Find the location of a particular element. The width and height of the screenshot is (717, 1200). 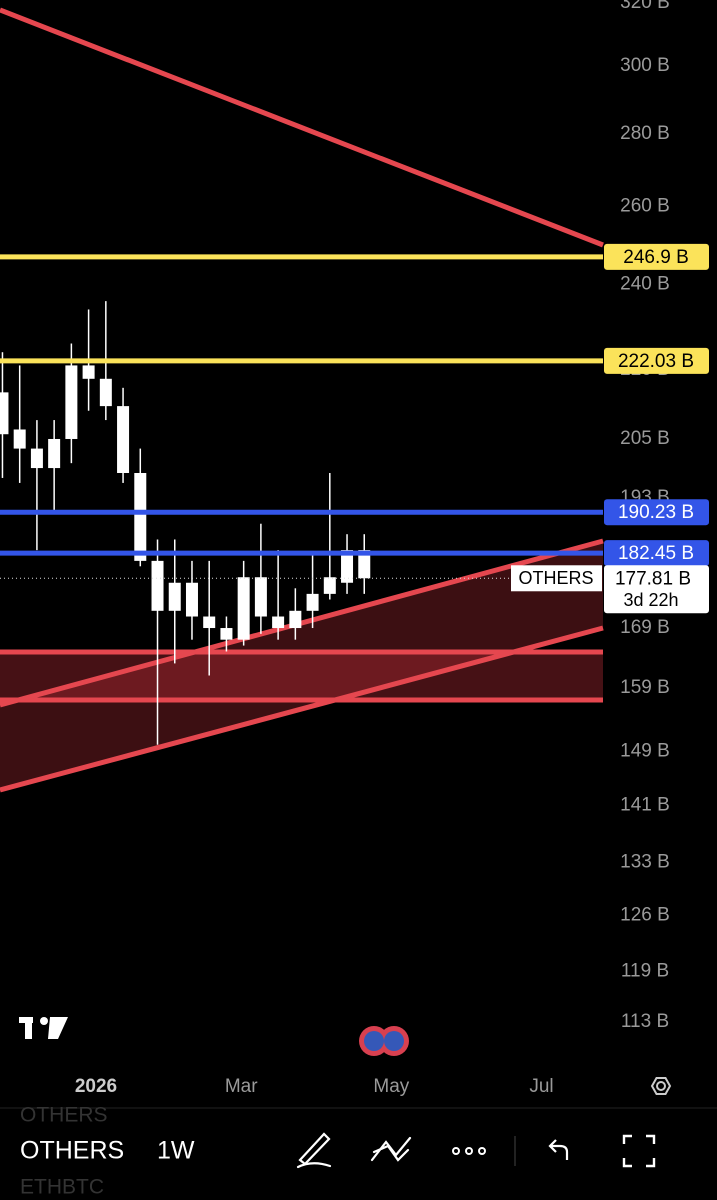

level-label: 246.9 B is located at coordinates (656, 257).